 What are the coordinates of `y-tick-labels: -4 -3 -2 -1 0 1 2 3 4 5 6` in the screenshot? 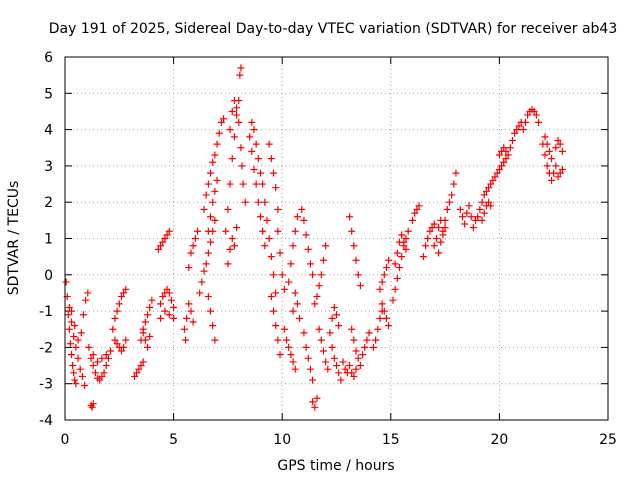 It's located at (46, 239).